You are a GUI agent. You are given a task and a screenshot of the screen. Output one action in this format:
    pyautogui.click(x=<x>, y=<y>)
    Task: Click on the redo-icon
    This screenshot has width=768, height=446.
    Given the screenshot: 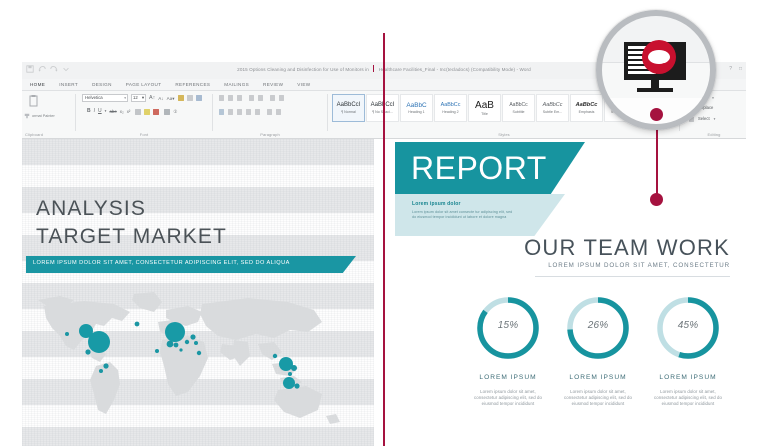 What is the action you would take?
    pyautogui.click(x=54, y=69)
    